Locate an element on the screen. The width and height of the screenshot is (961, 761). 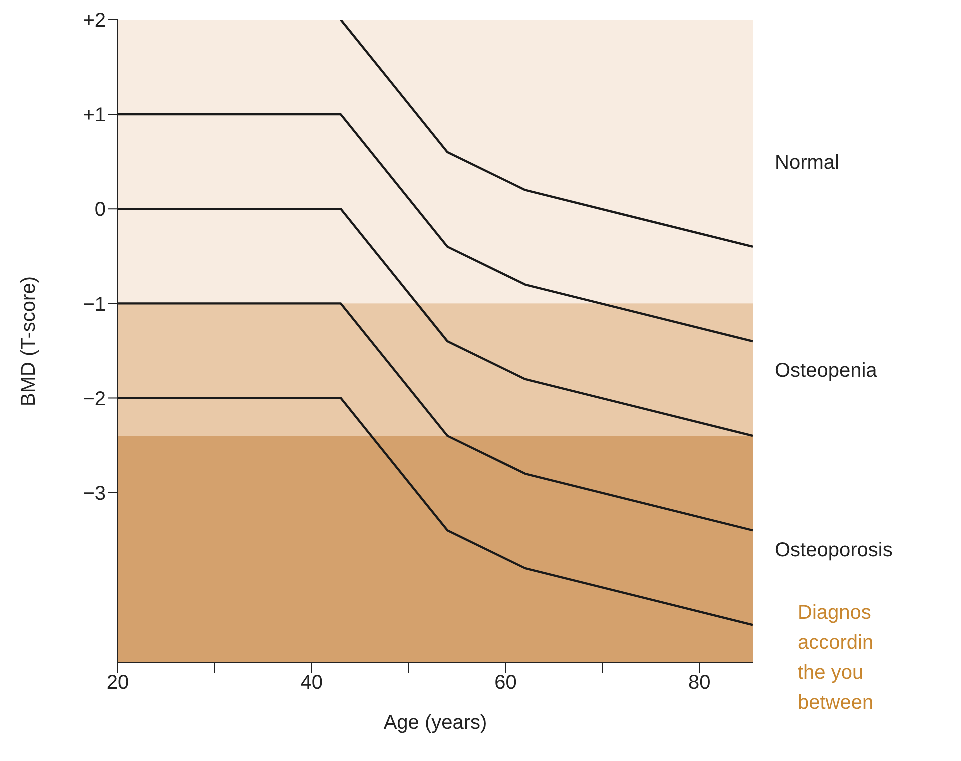
y-tick-label: −1 is located at coordinates (94, 305).